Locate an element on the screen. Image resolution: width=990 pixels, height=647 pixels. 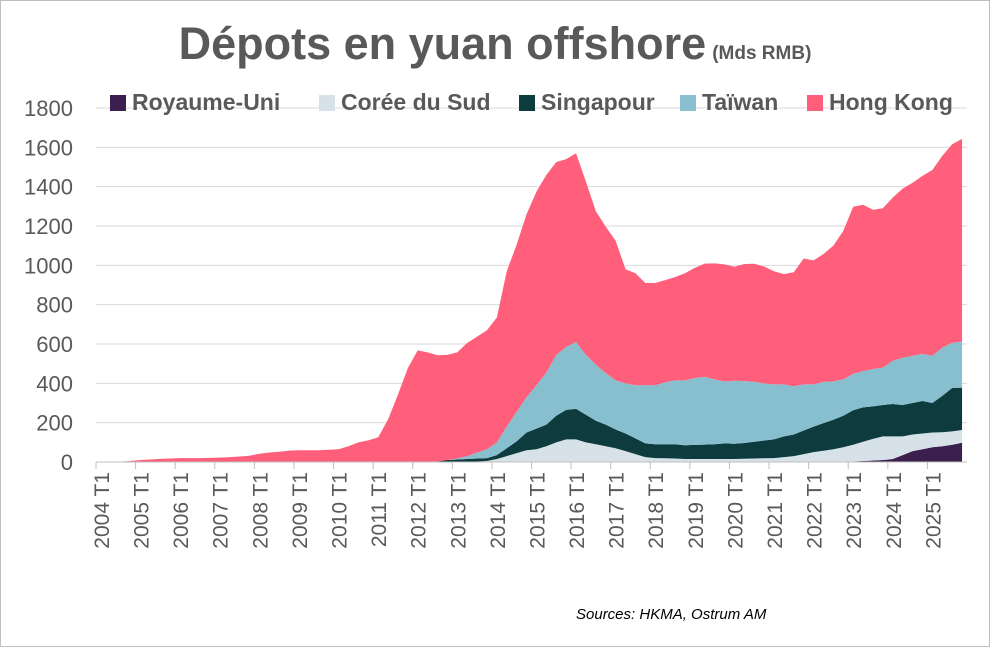
y-tick-label: 200 is located at coordinates (54, 423).